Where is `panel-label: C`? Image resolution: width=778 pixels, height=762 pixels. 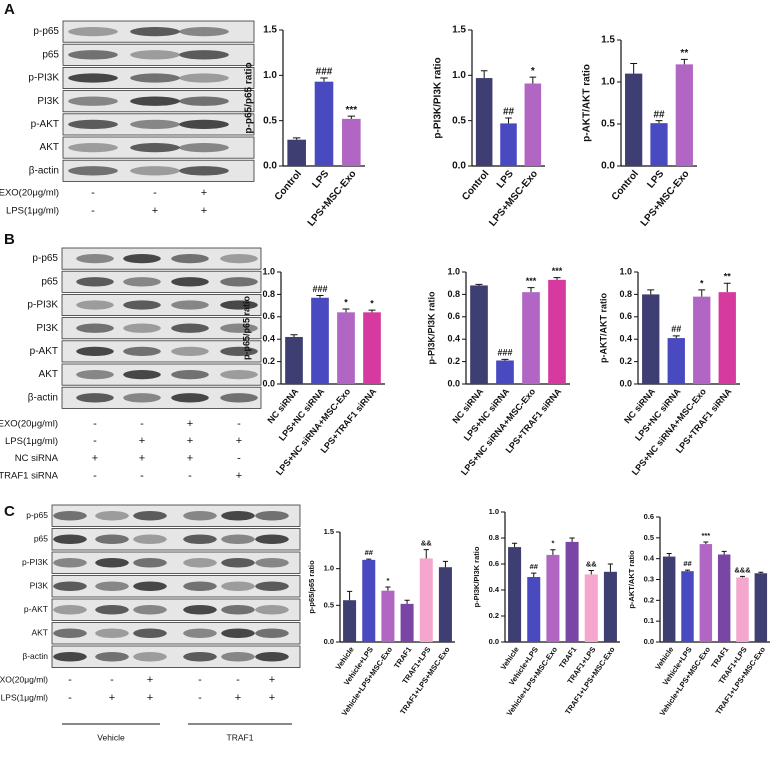 panel-label: C is located at coordinates (9, 511).